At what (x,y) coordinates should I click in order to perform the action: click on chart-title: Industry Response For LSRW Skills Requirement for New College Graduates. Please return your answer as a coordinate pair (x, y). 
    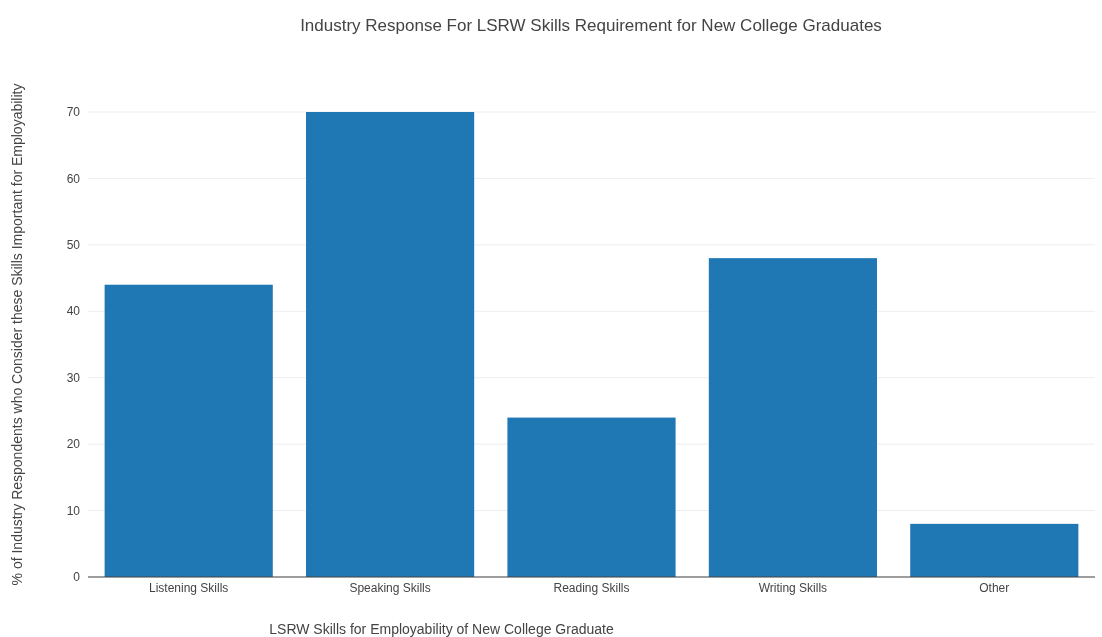
    Looking at the image, I should click on (591, 25).